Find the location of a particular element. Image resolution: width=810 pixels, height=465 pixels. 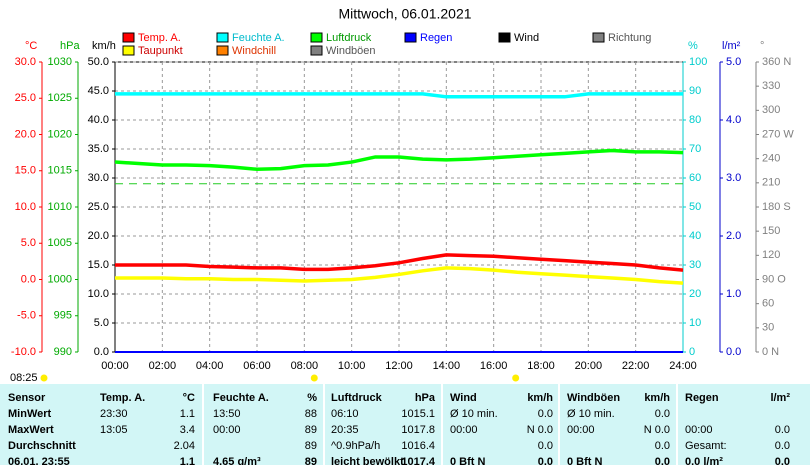

y-tick-label: 50.0 is located at coordinates (98, 62).